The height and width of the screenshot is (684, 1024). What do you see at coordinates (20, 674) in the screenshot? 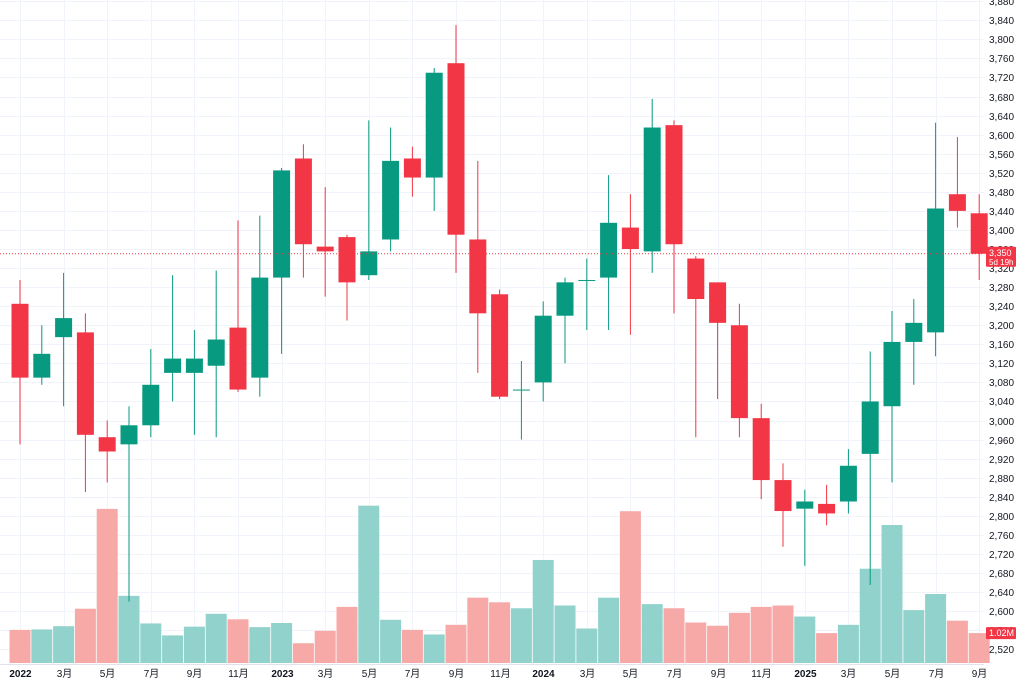
I see `x-tick-label: 2022` at bounding box center [20, 674].